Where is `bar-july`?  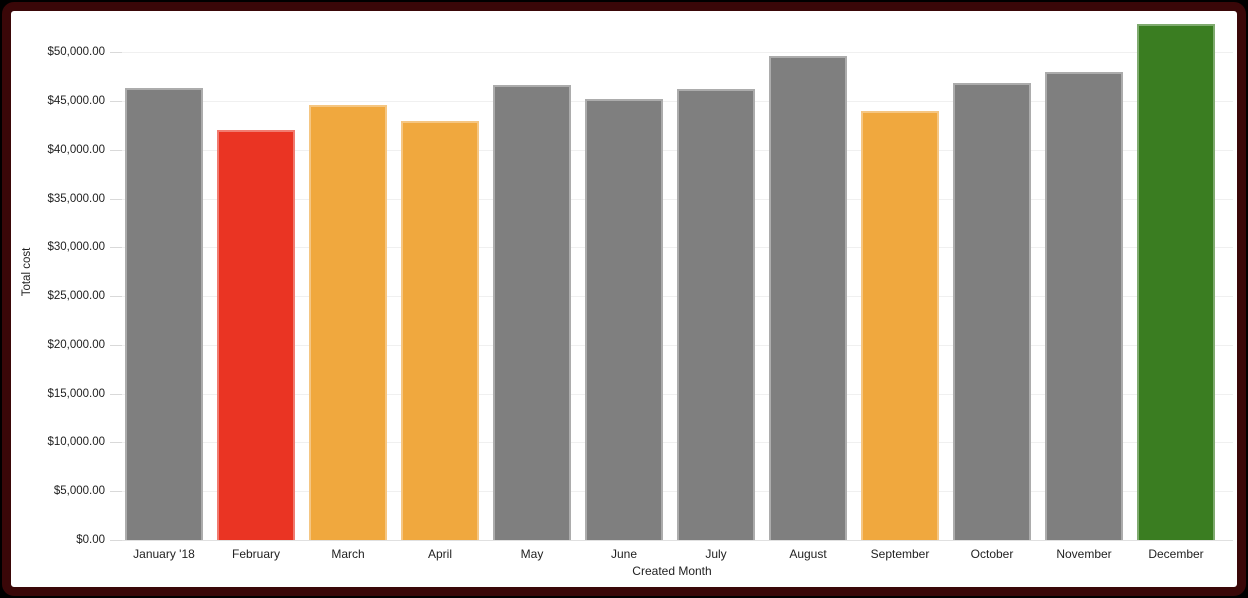 bar-july is located at coordinates (716, 314).